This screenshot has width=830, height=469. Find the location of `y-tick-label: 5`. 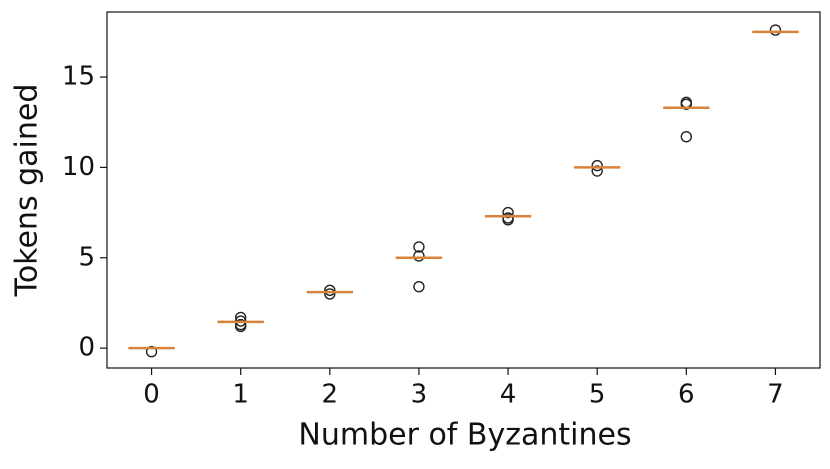

y-tick-label: 5 is located at coordinates (86, 257).